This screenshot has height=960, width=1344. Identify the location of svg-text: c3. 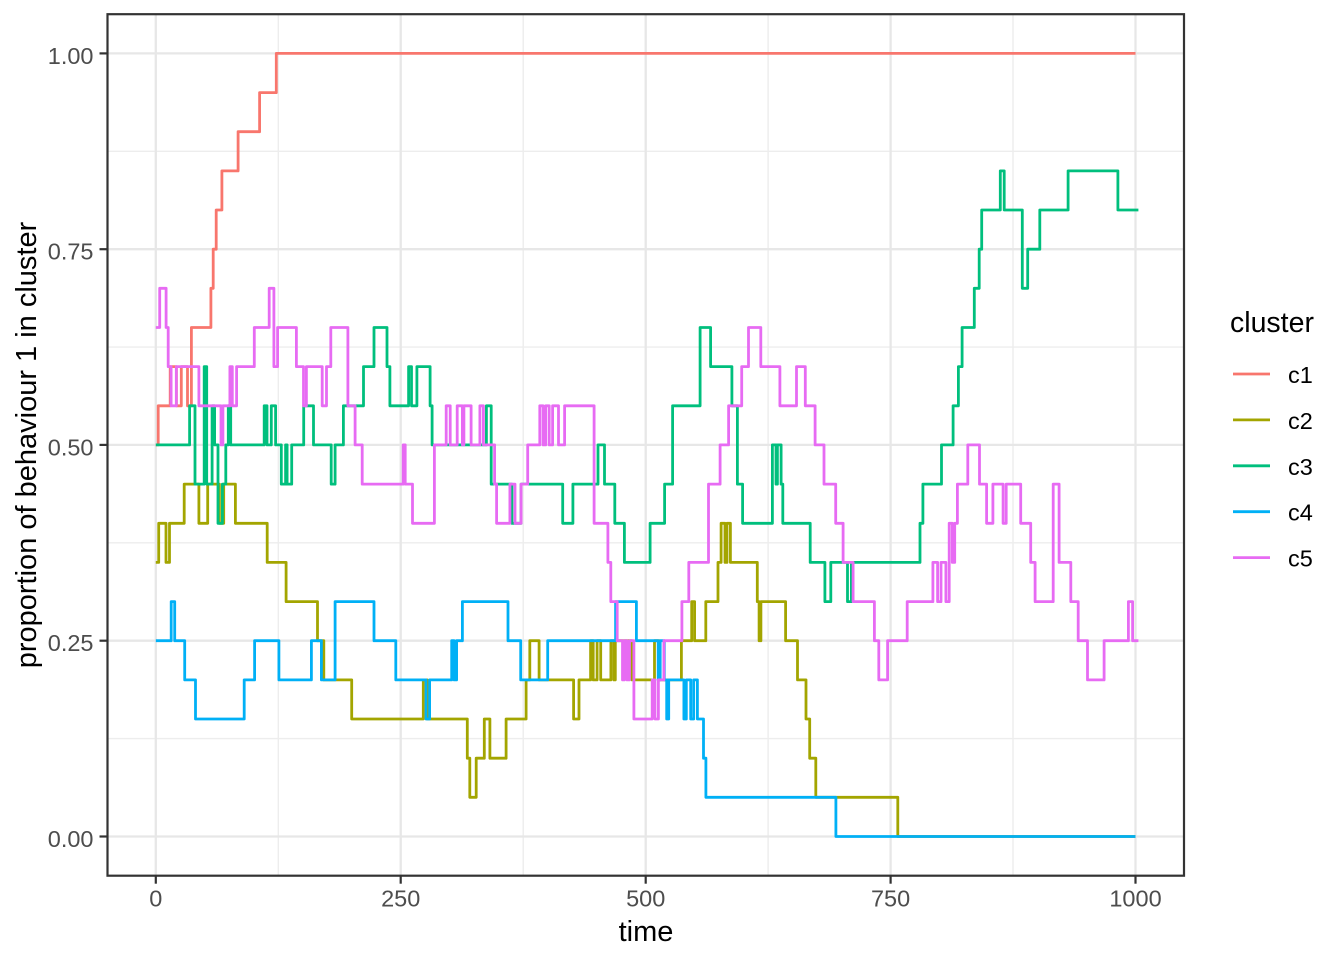
(1300, 467).